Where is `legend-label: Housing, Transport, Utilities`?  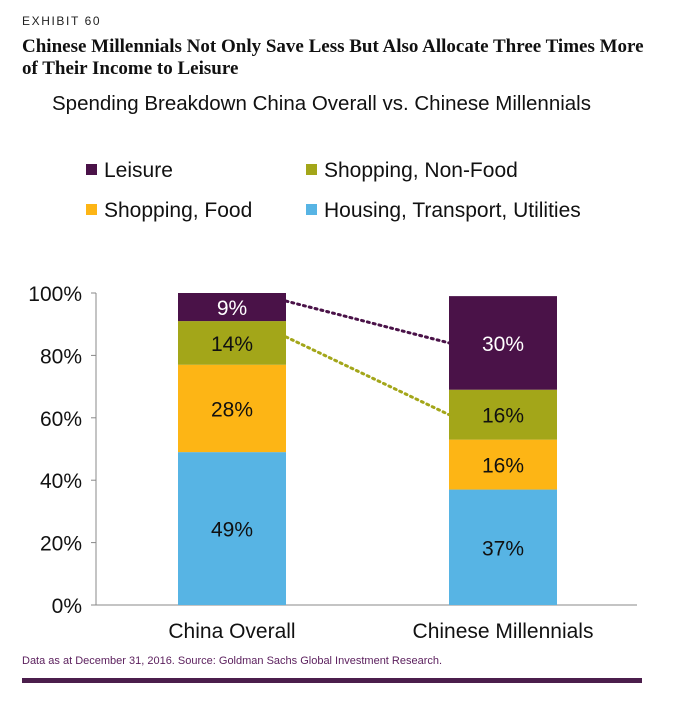
legend-label: Housing, Transport, Utilities is located at coordinates (452, 210).